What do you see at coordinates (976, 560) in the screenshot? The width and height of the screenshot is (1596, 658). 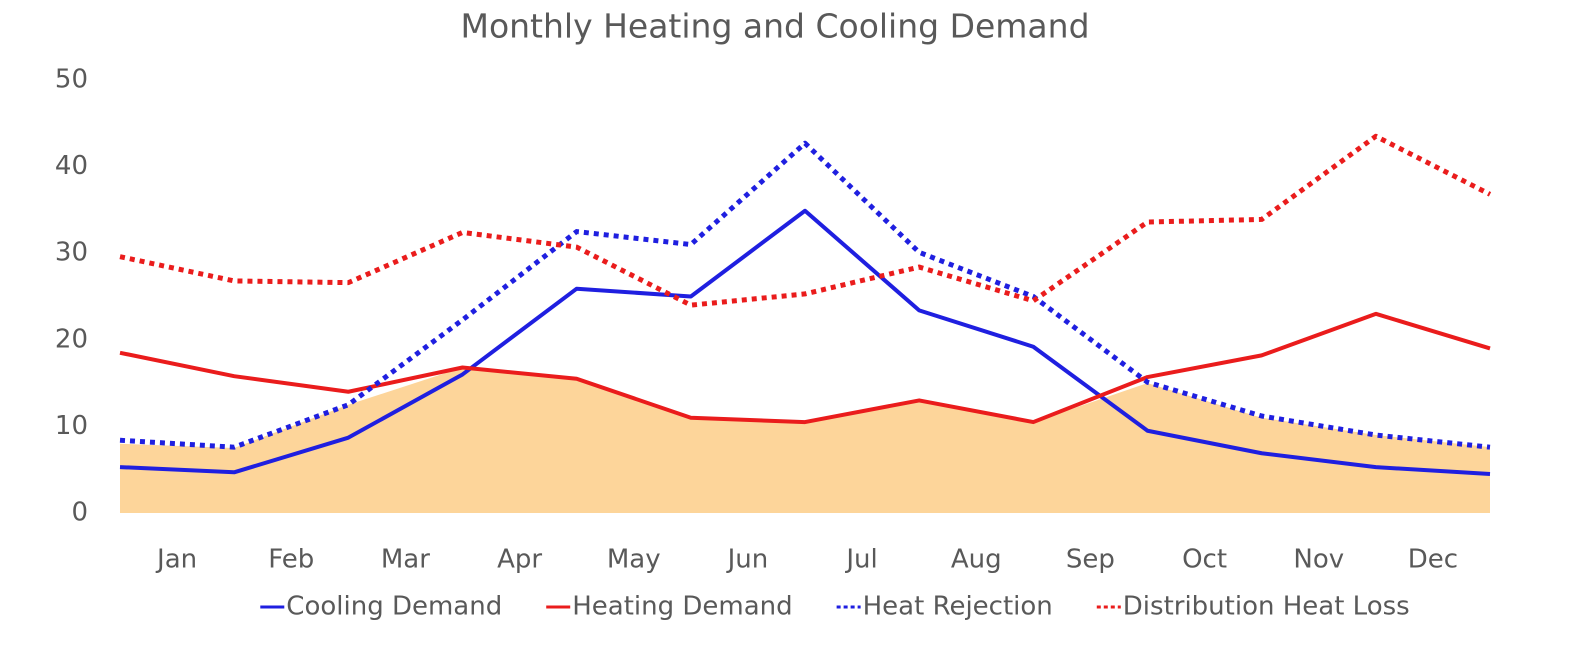 I see `x-tick-label: Aug` at bounding box center [976, 560].